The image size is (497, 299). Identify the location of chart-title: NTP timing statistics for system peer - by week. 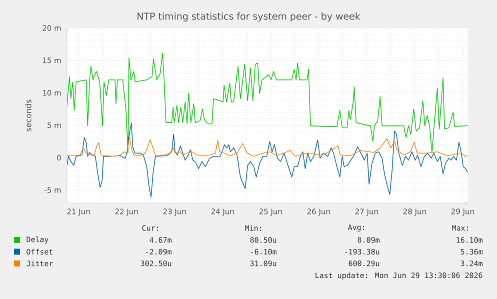
(249, 17).